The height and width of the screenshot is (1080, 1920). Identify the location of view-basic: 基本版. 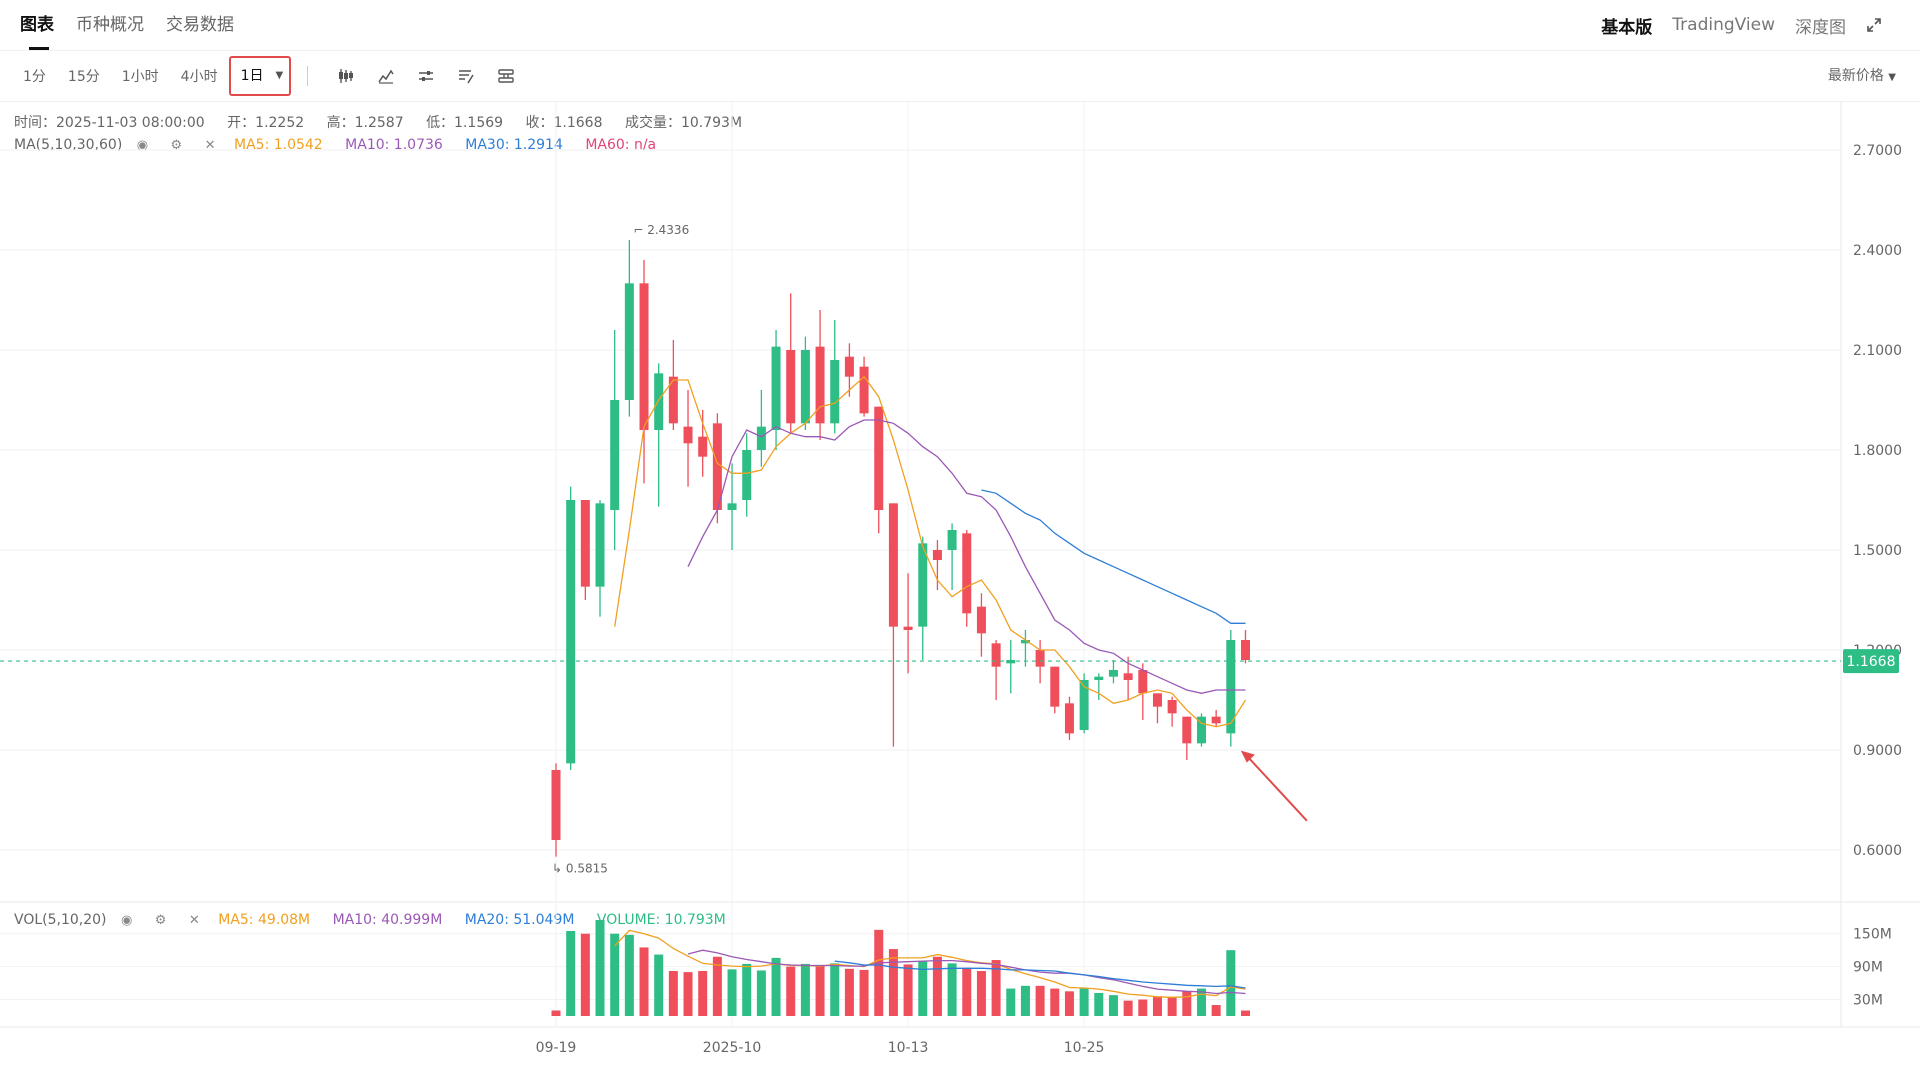
(1627, 27).